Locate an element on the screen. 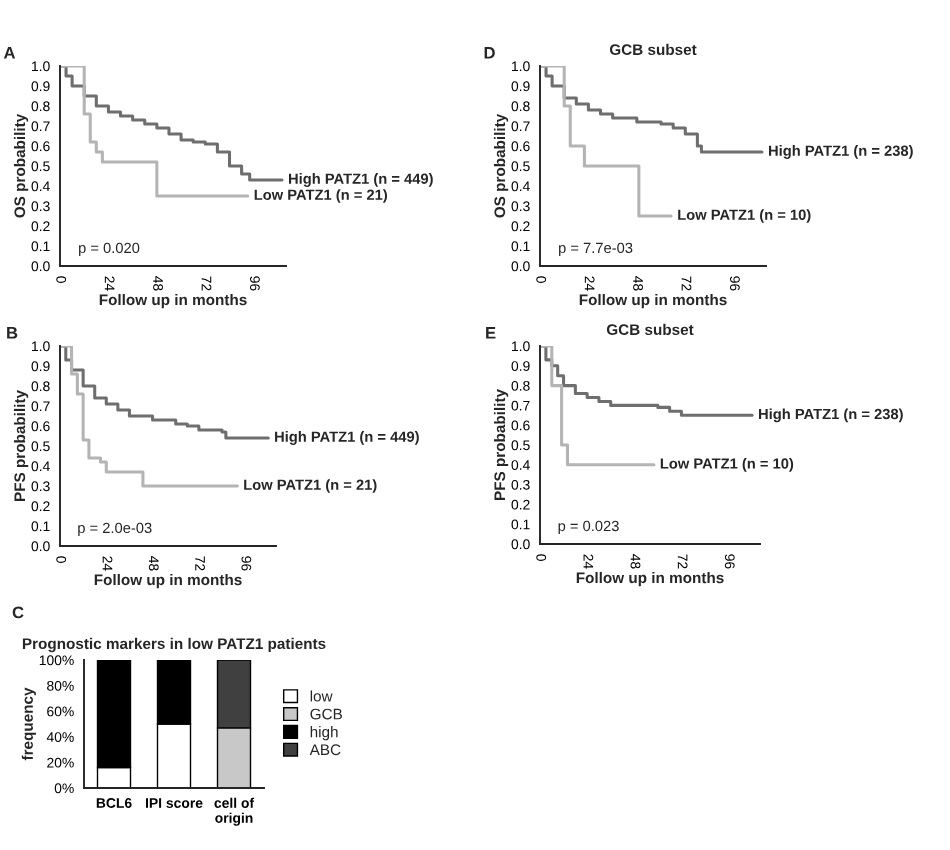  text: B is located at coordinates (12, 333).